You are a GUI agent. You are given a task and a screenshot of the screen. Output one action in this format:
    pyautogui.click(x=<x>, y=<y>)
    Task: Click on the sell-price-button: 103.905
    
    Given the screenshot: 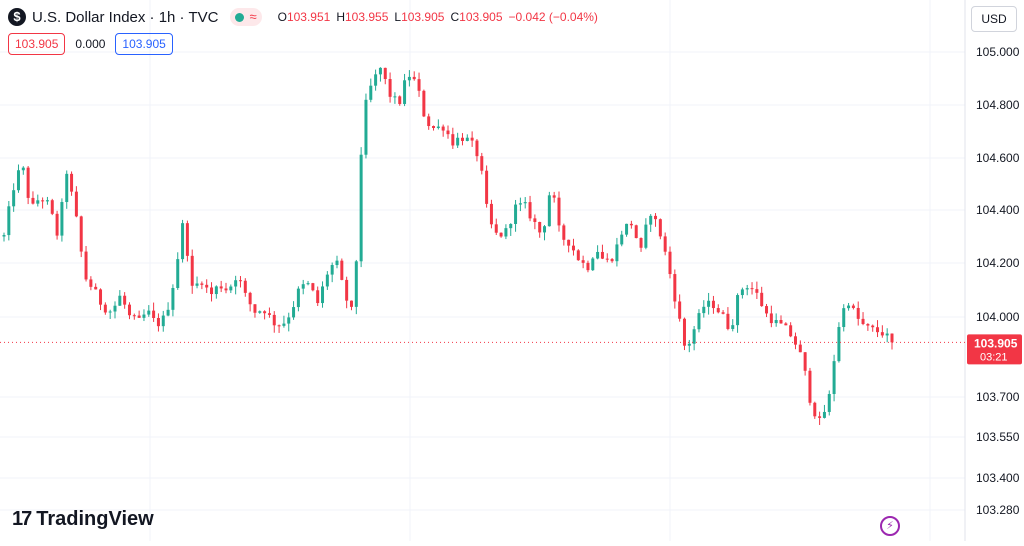 What is the action you would take?
    pyautogui.click(x=37, y=44)
    